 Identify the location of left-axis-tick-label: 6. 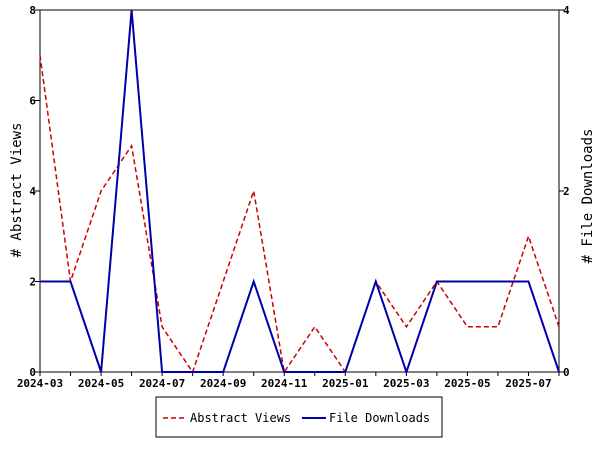
(32, 101).